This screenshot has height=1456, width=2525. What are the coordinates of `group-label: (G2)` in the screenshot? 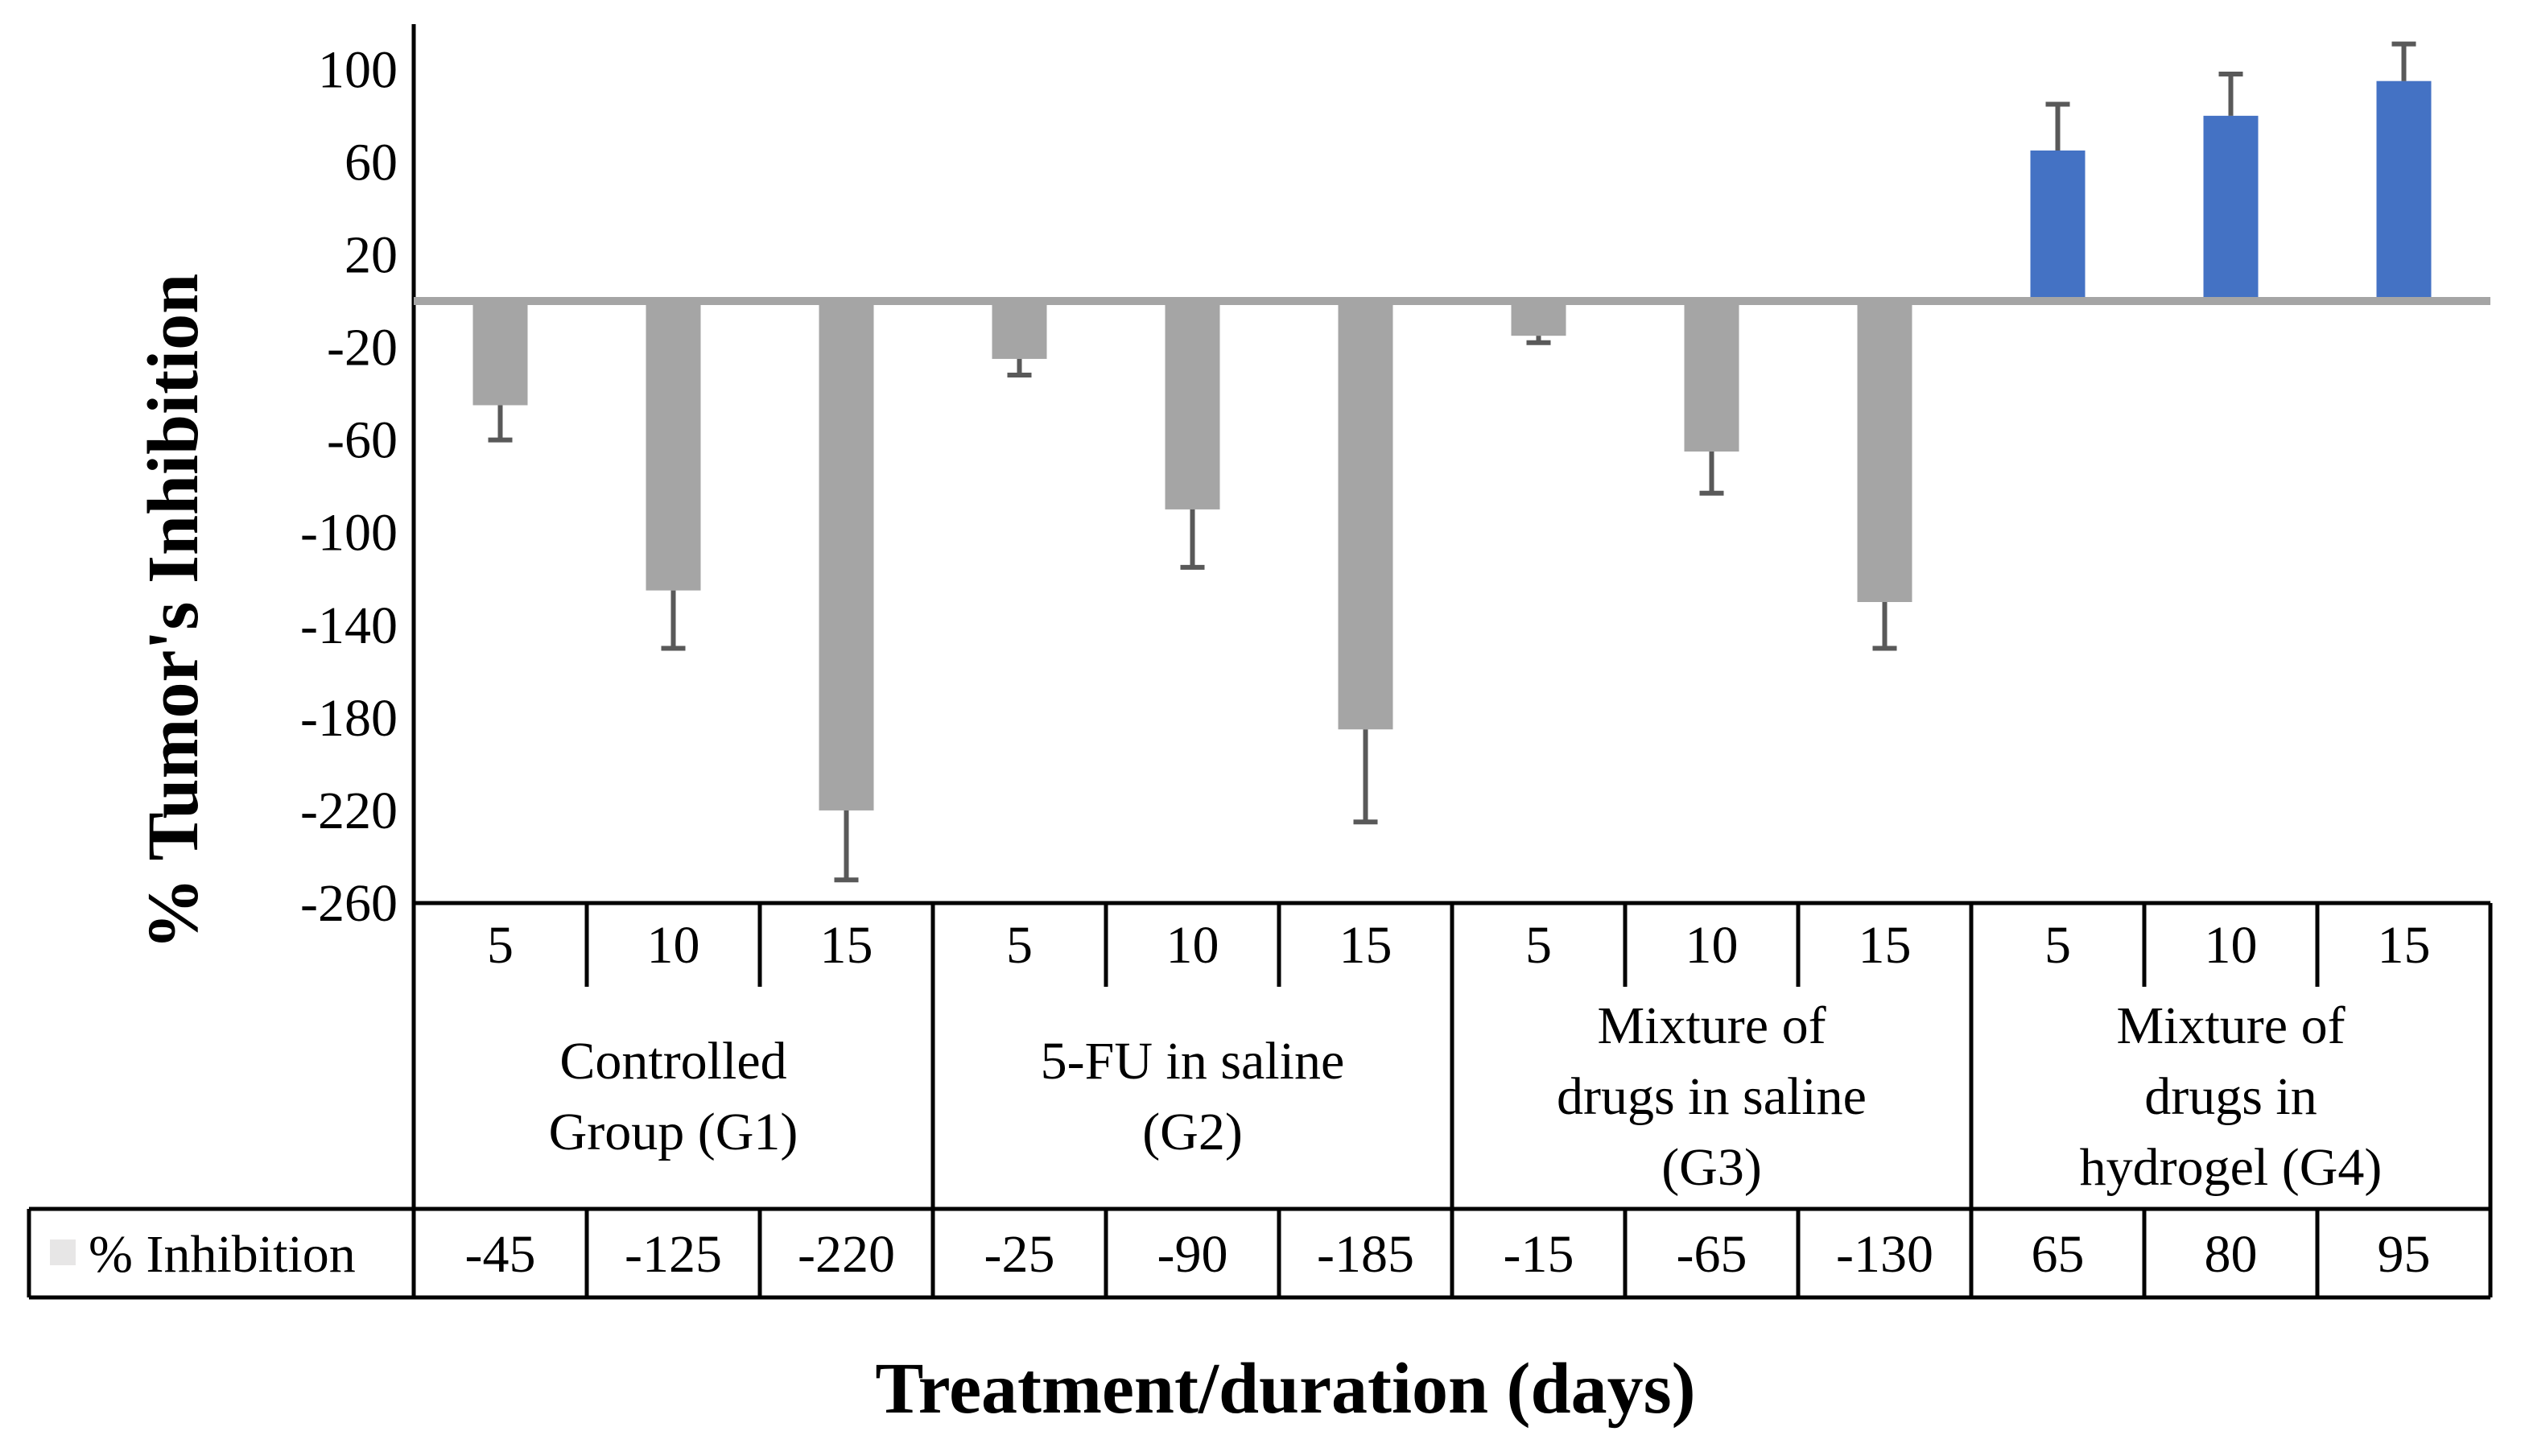 It's located at (1192, 1132).